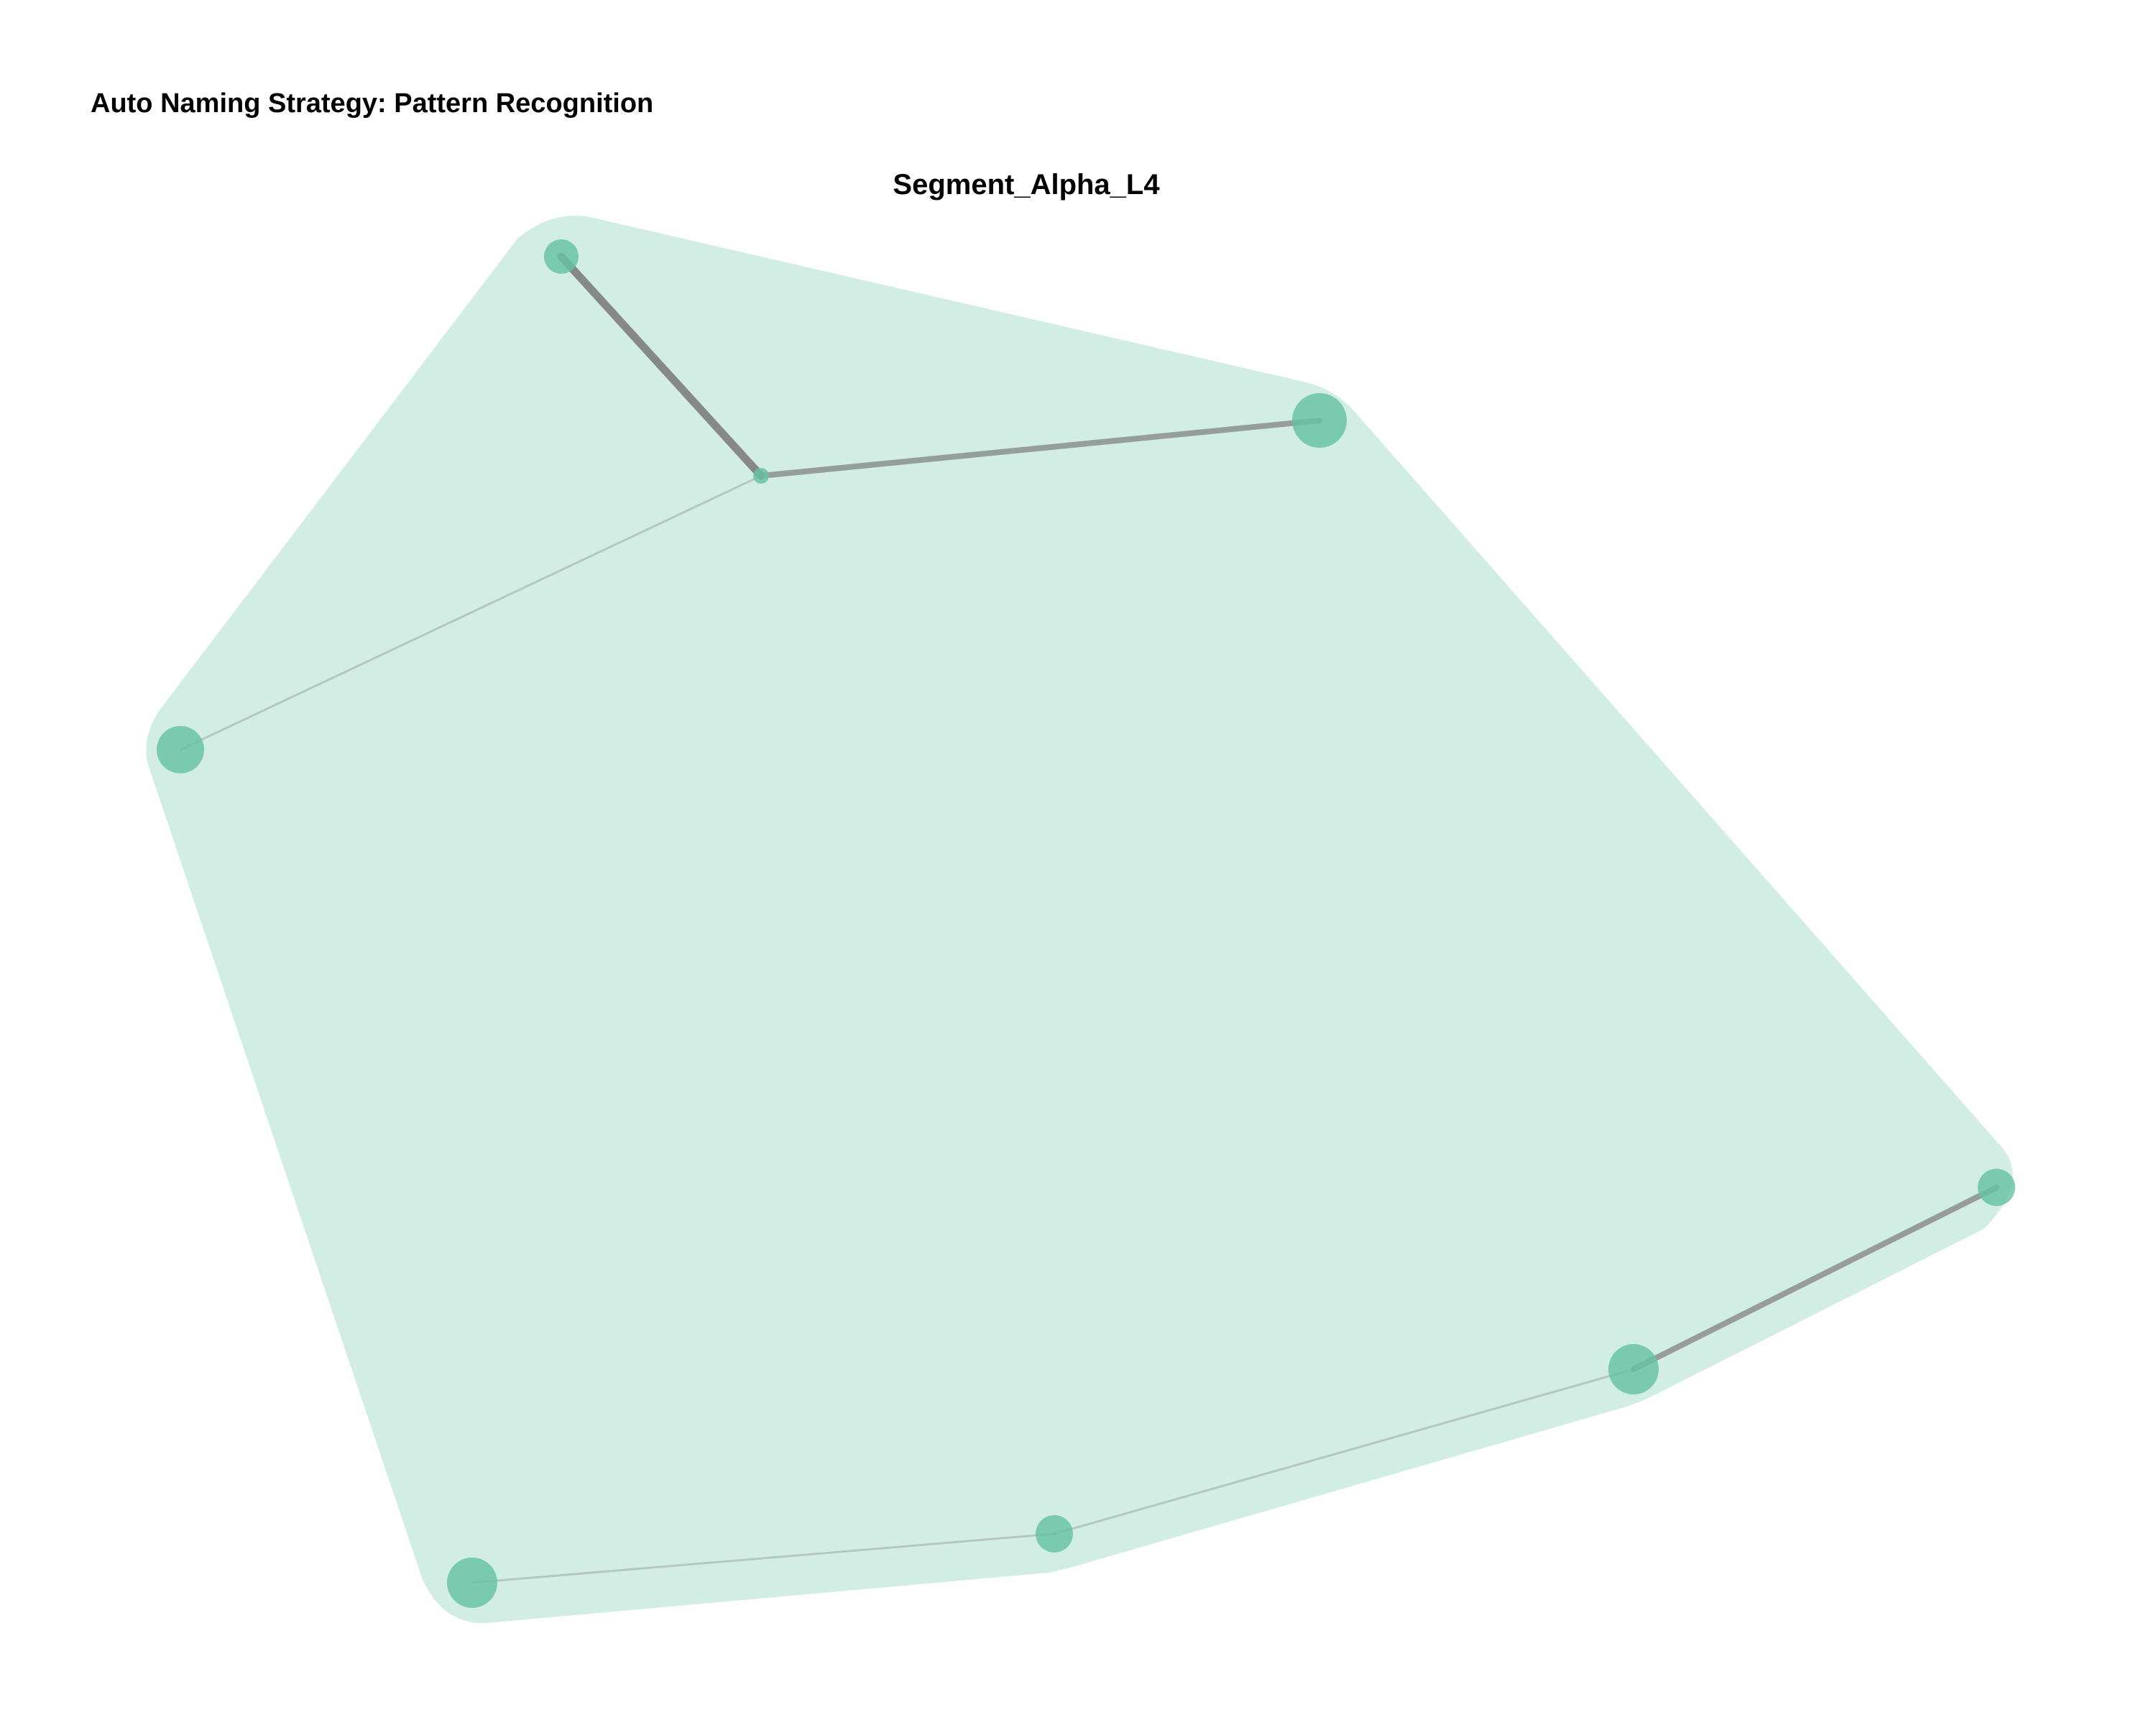  What do you see at coordinates (1344, 1451) in the screenshot?
I see `edge-n7-n6` at bounding box center [1344, 1451].